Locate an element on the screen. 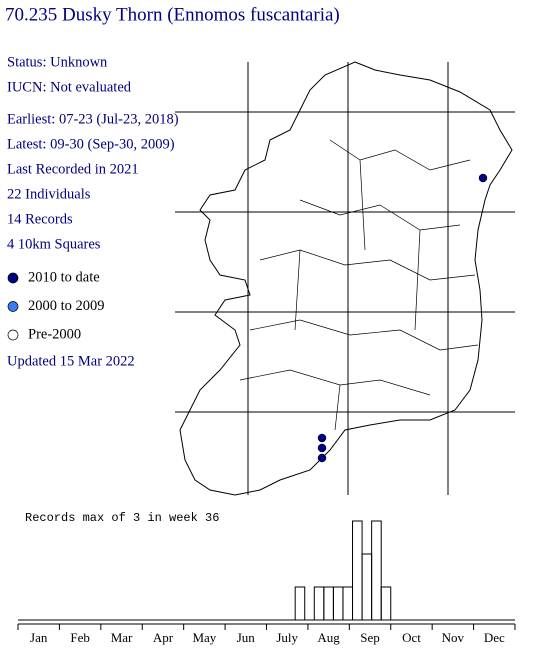  info-line: 22 Individuals is located at coordinates (49, 194).